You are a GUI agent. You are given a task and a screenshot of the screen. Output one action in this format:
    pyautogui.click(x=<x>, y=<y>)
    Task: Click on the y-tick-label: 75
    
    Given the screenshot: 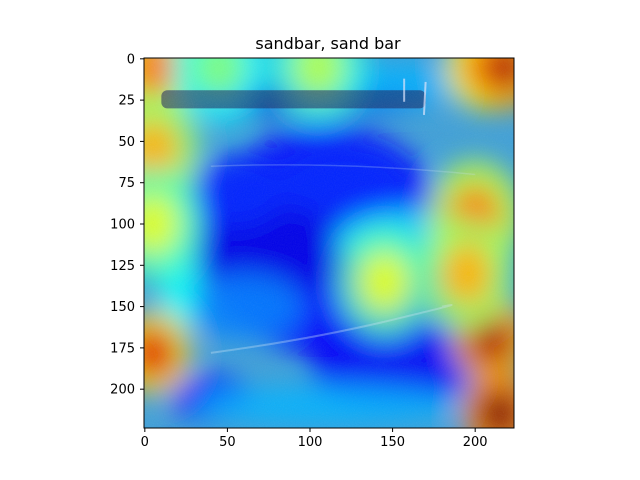 What is the action you would take?
    pyautogui.click(x=126, y=183)
    